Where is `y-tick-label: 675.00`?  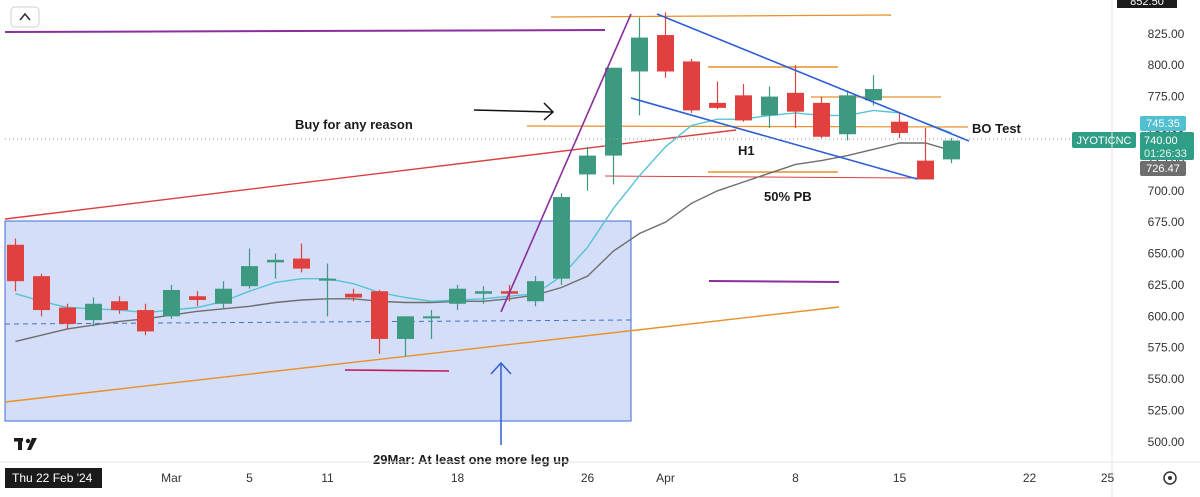
y-tick-label: 675.00 is located at coordinates (1166, 222).